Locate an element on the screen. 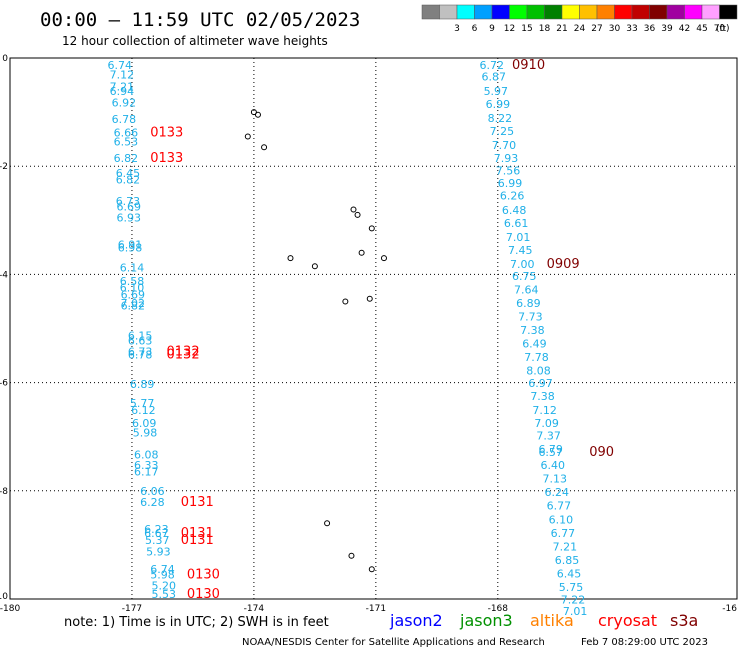 Image resolution: width=740 pixels, height=650 pixels. wave-height-value: 6.40 is located at coordinates (552, 465).